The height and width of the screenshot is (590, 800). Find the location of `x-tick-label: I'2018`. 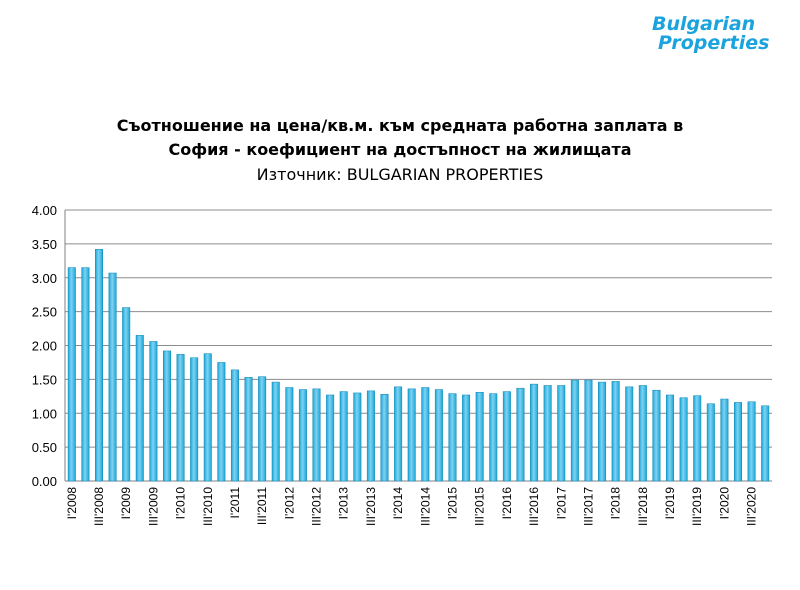

x-tick-label: I'2018 is located at coordinates (616, 503).